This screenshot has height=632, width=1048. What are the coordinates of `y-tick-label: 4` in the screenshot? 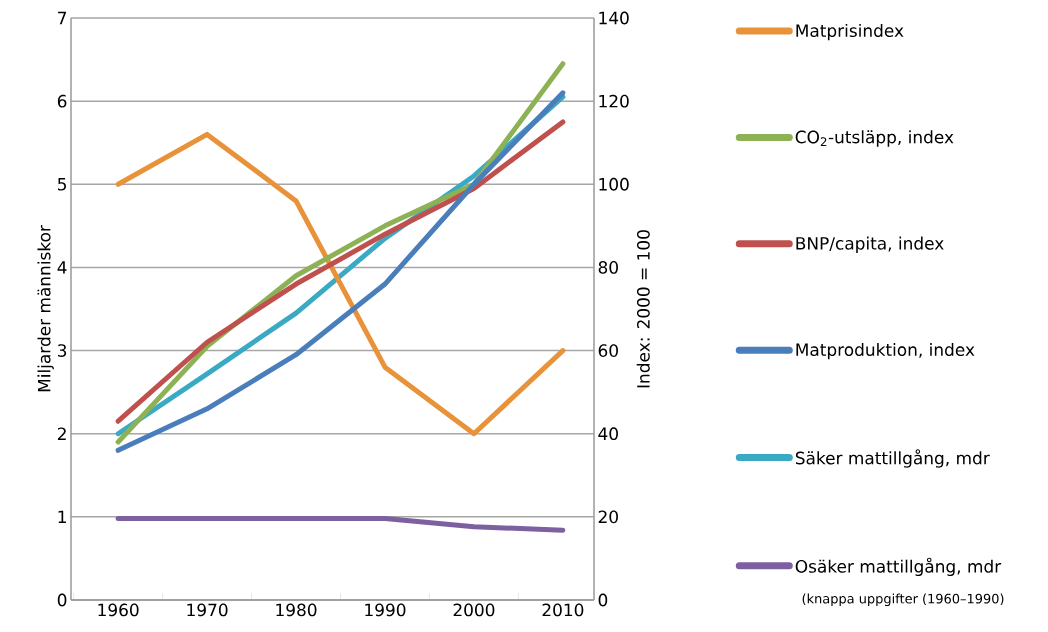 It's located at (62, 267).